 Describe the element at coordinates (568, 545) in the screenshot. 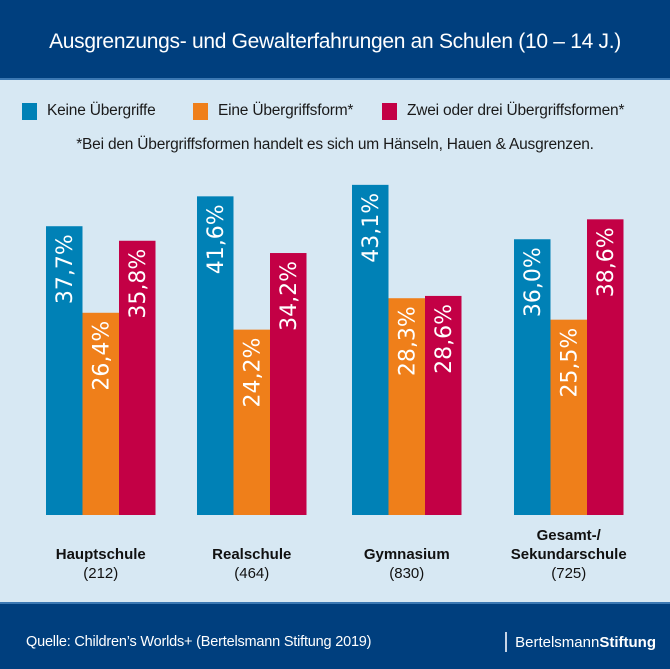

I see `category-name: Gesamt-/Sekundarschule` at that location.